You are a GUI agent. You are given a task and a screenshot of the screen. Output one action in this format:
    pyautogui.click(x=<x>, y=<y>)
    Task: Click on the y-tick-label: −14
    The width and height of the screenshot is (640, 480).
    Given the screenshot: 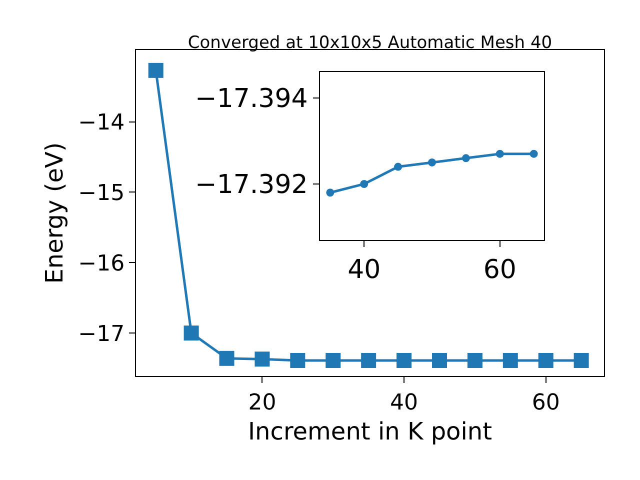 What is the action you would take?
    pyautogui.click(x=101, y=123)
    